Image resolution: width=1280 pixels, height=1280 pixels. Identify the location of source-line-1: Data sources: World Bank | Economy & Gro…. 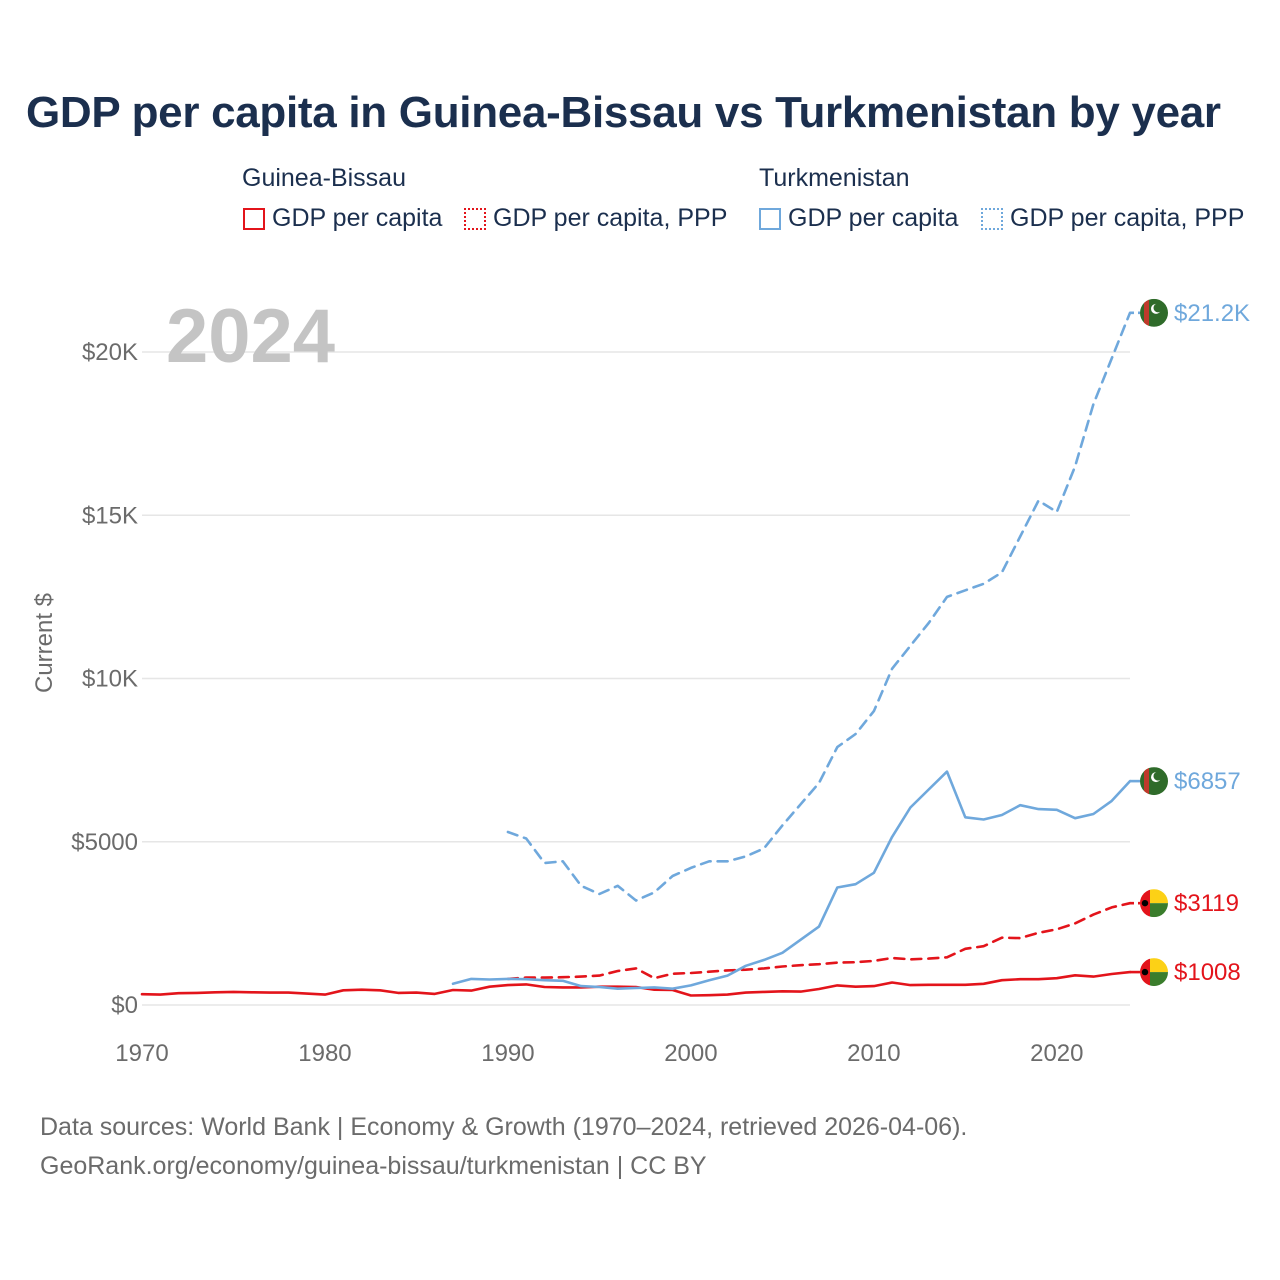
(504, 1127).